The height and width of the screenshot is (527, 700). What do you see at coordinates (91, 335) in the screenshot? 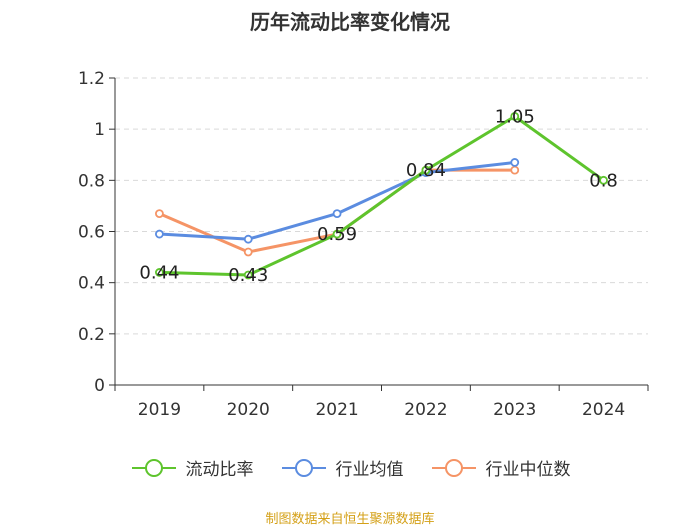
I see `y-tick-label: 0.2` at bounding box center [91, 335].